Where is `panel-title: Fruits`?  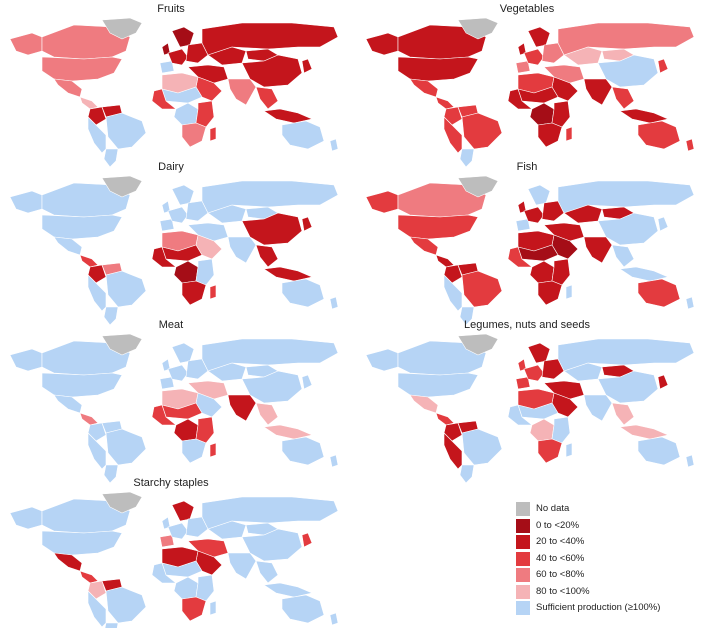
panel-title: Fruits is located at coordinates (171, 9).